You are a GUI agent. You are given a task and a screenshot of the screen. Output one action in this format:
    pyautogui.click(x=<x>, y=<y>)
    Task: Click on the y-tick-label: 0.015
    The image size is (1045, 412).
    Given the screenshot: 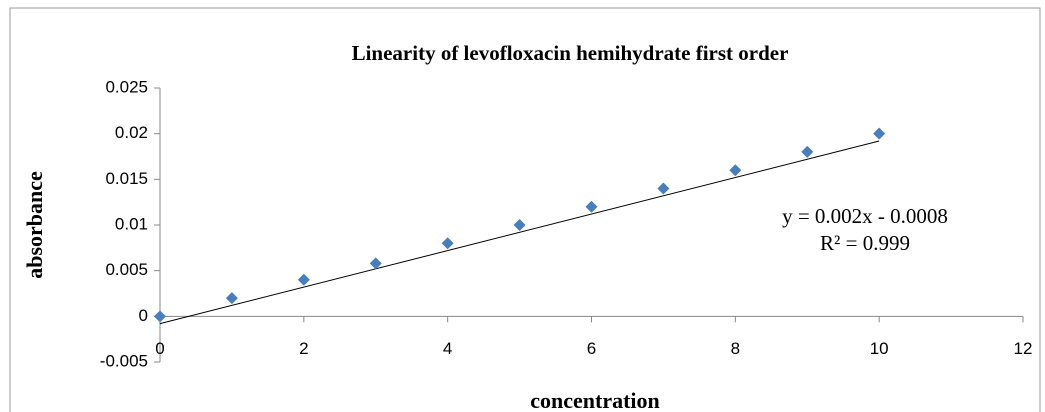 What is the action you would take?
    pyautogui.click(x=126, y=178)
    